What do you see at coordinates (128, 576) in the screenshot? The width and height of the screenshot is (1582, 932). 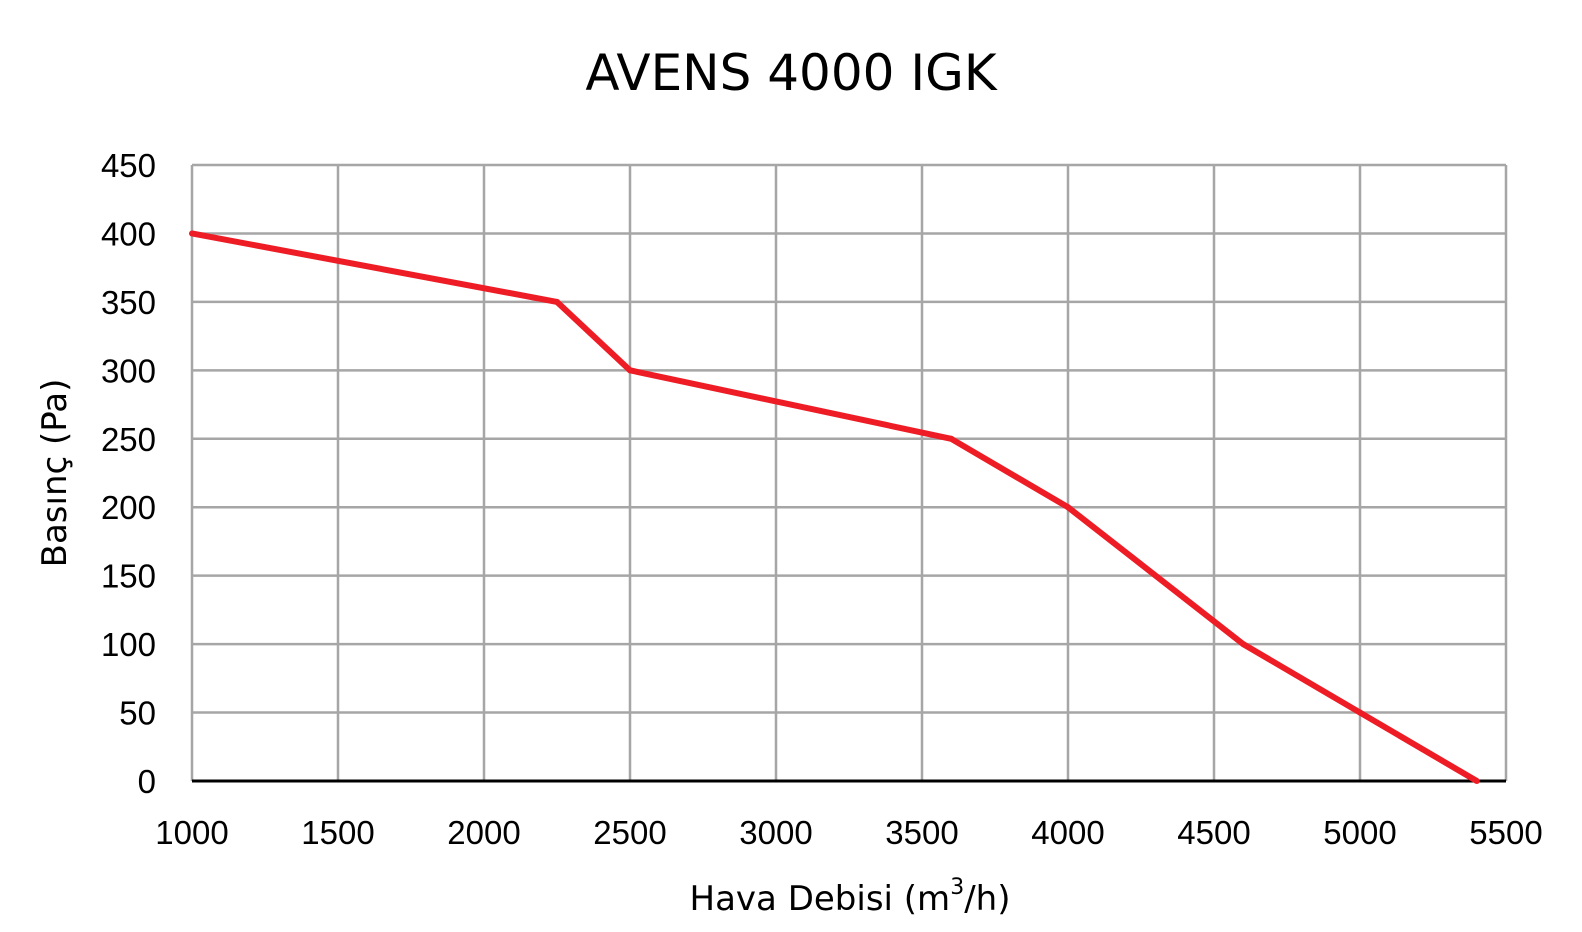 I see `y-tick-label: 150` at bounding box center [128, 576].